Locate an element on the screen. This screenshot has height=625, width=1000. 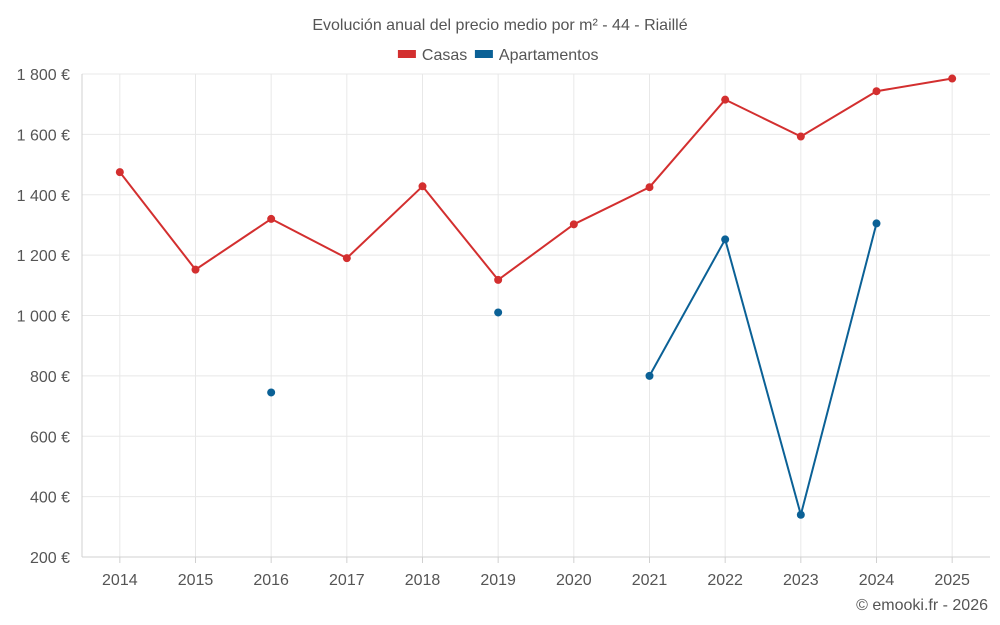
legend-item-casas: Casas is located at coordinates (432, 55).